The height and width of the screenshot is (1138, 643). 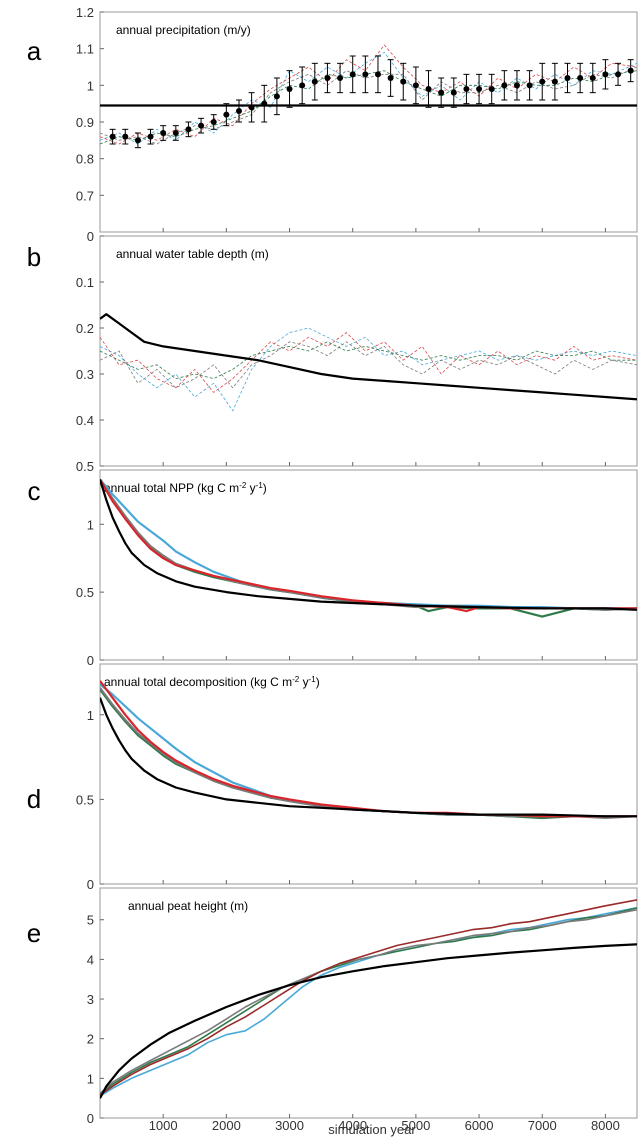 I want to click on y-tick-label: 3, so click(x=90, y=999).